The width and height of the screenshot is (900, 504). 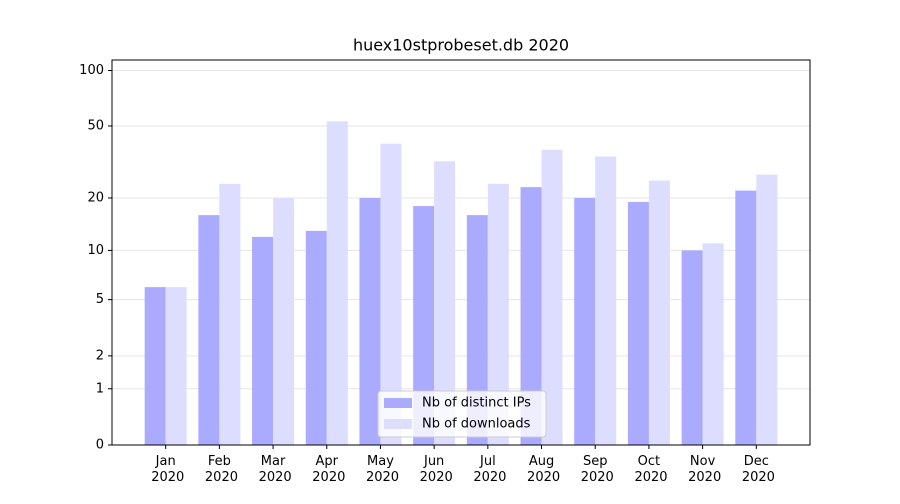 What do you see at coordinates (380, 469) in the screenshot?
I see `x-tick-label: May 2020` at bounding box center [380, 469].